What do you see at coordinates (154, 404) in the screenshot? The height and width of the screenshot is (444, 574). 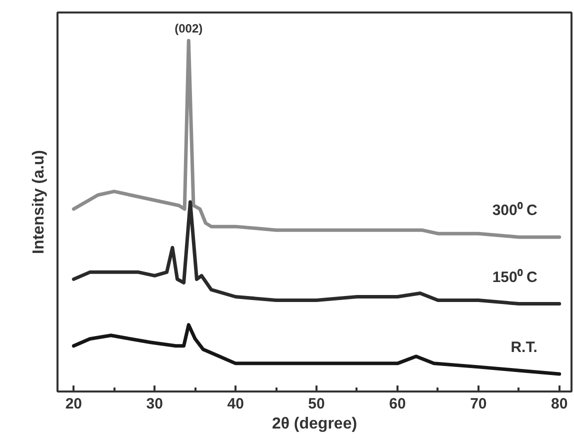 I see `x-tick-label: 30` at bounding box center [154, 404].